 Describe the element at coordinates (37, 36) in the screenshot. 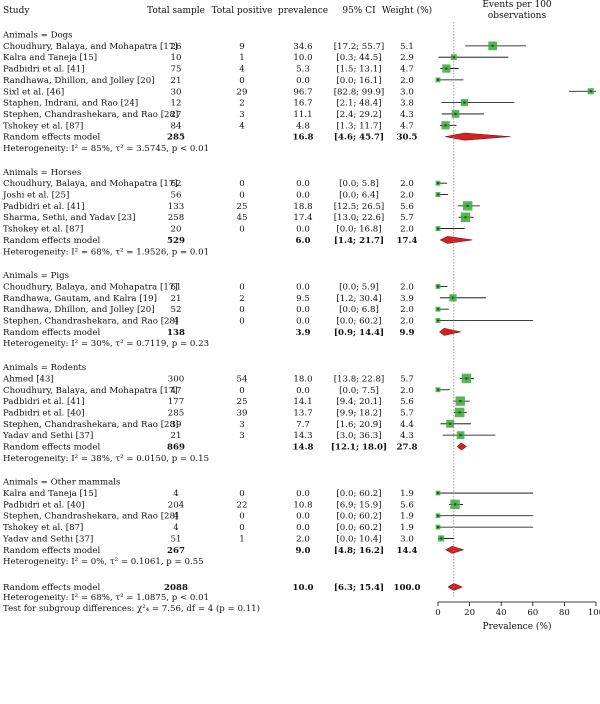

I see `group-title: Animals = Dogs` at that location.